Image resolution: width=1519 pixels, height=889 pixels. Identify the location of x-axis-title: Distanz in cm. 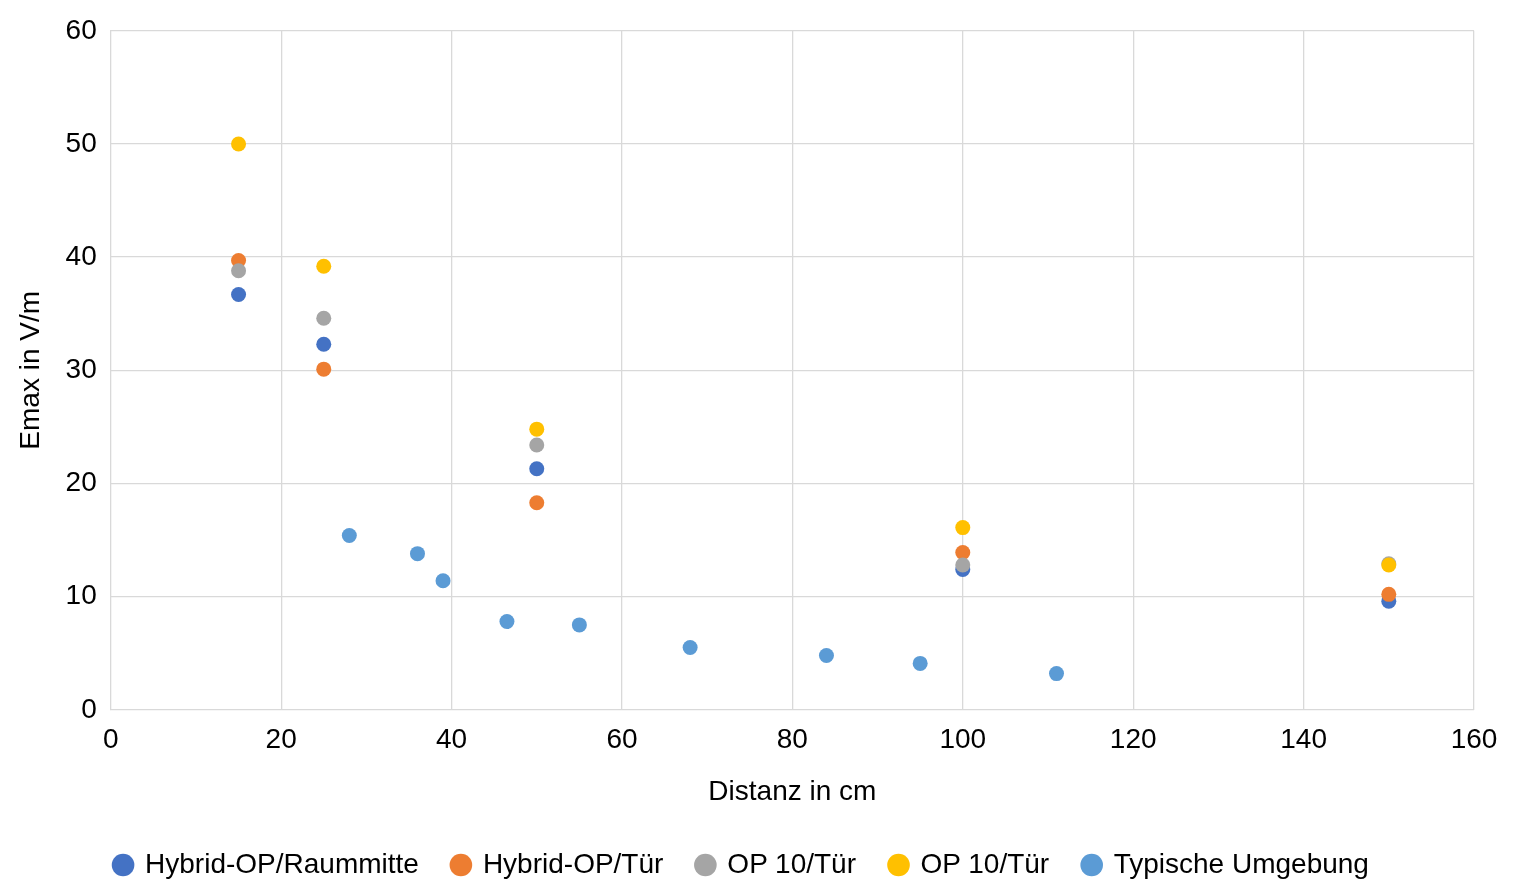
(792, 790).